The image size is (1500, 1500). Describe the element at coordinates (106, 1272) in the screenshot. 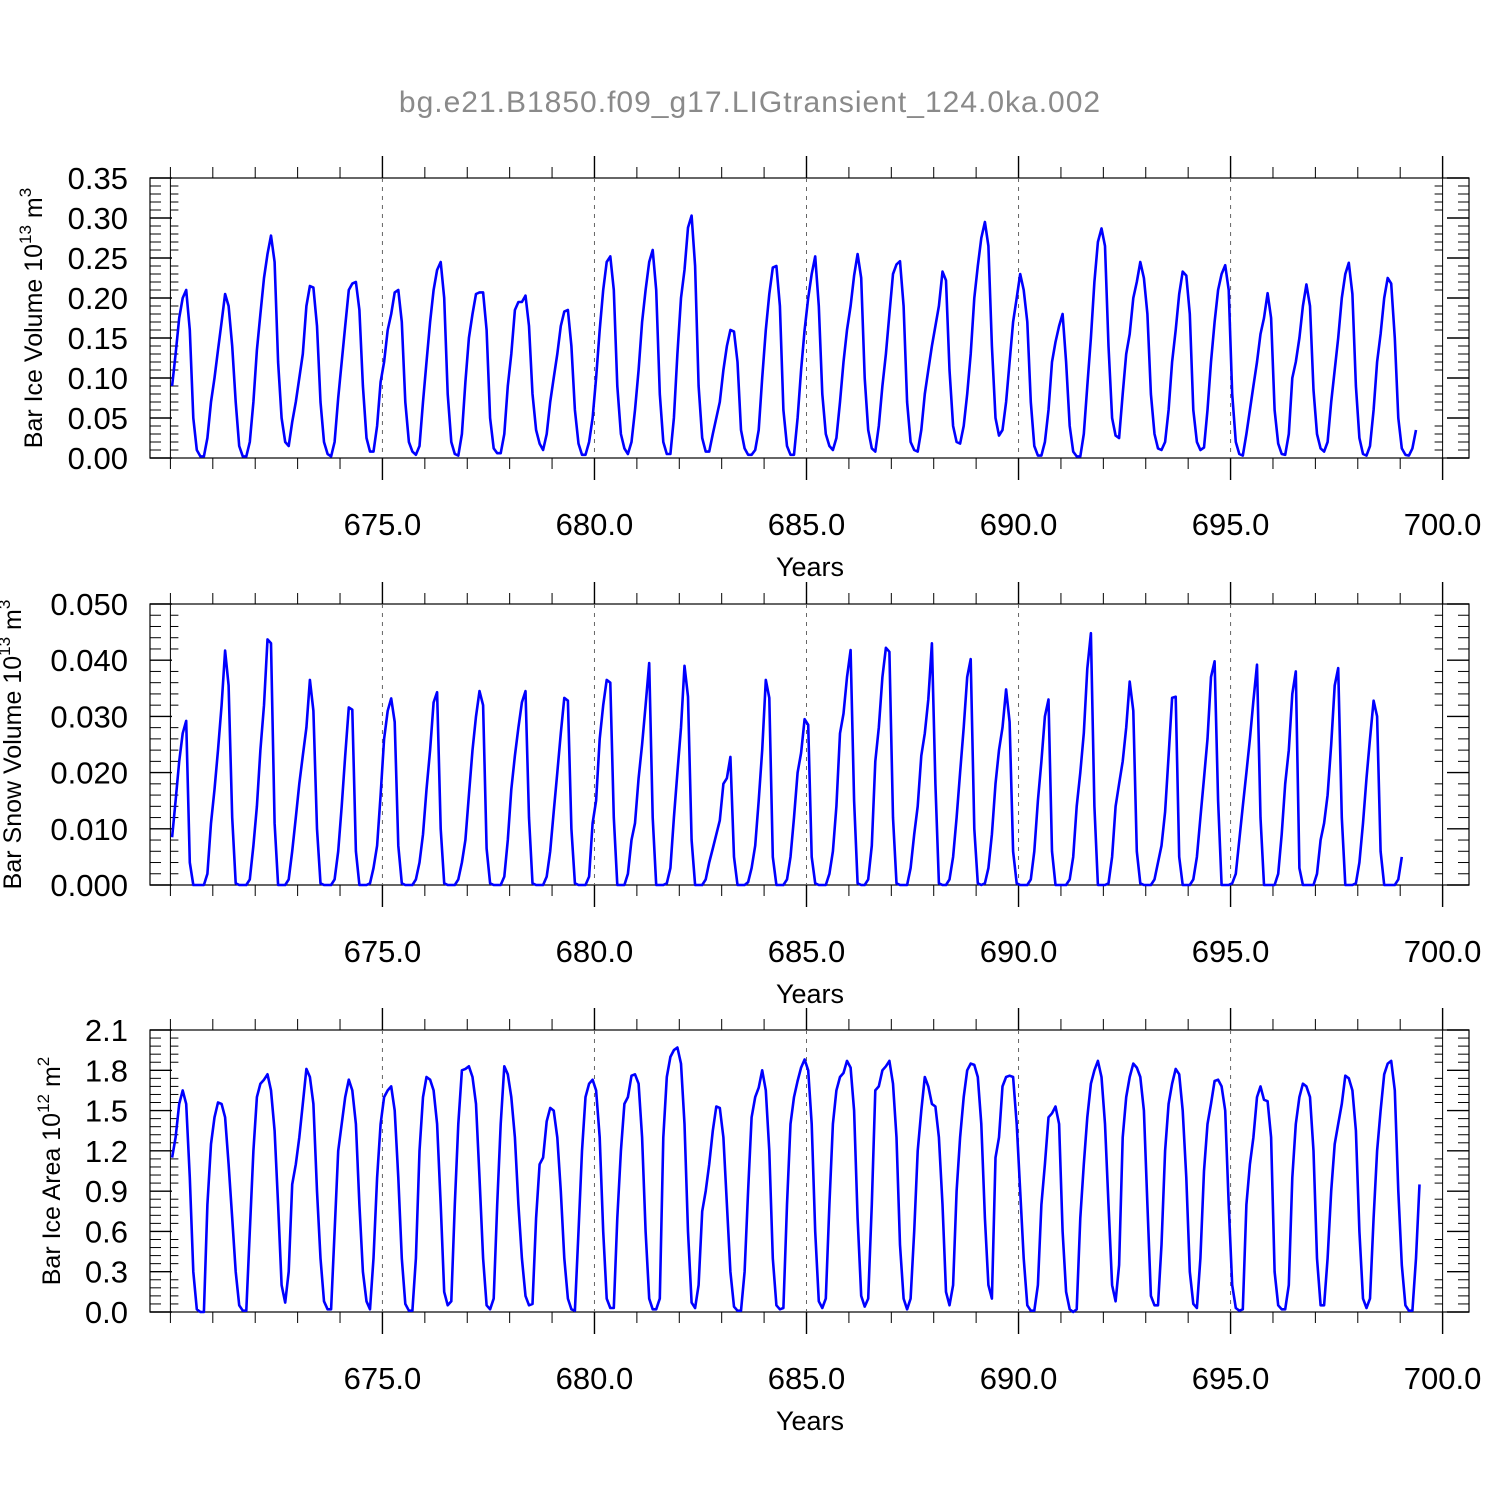

I see `y-tick-label: 0.3` at that location.